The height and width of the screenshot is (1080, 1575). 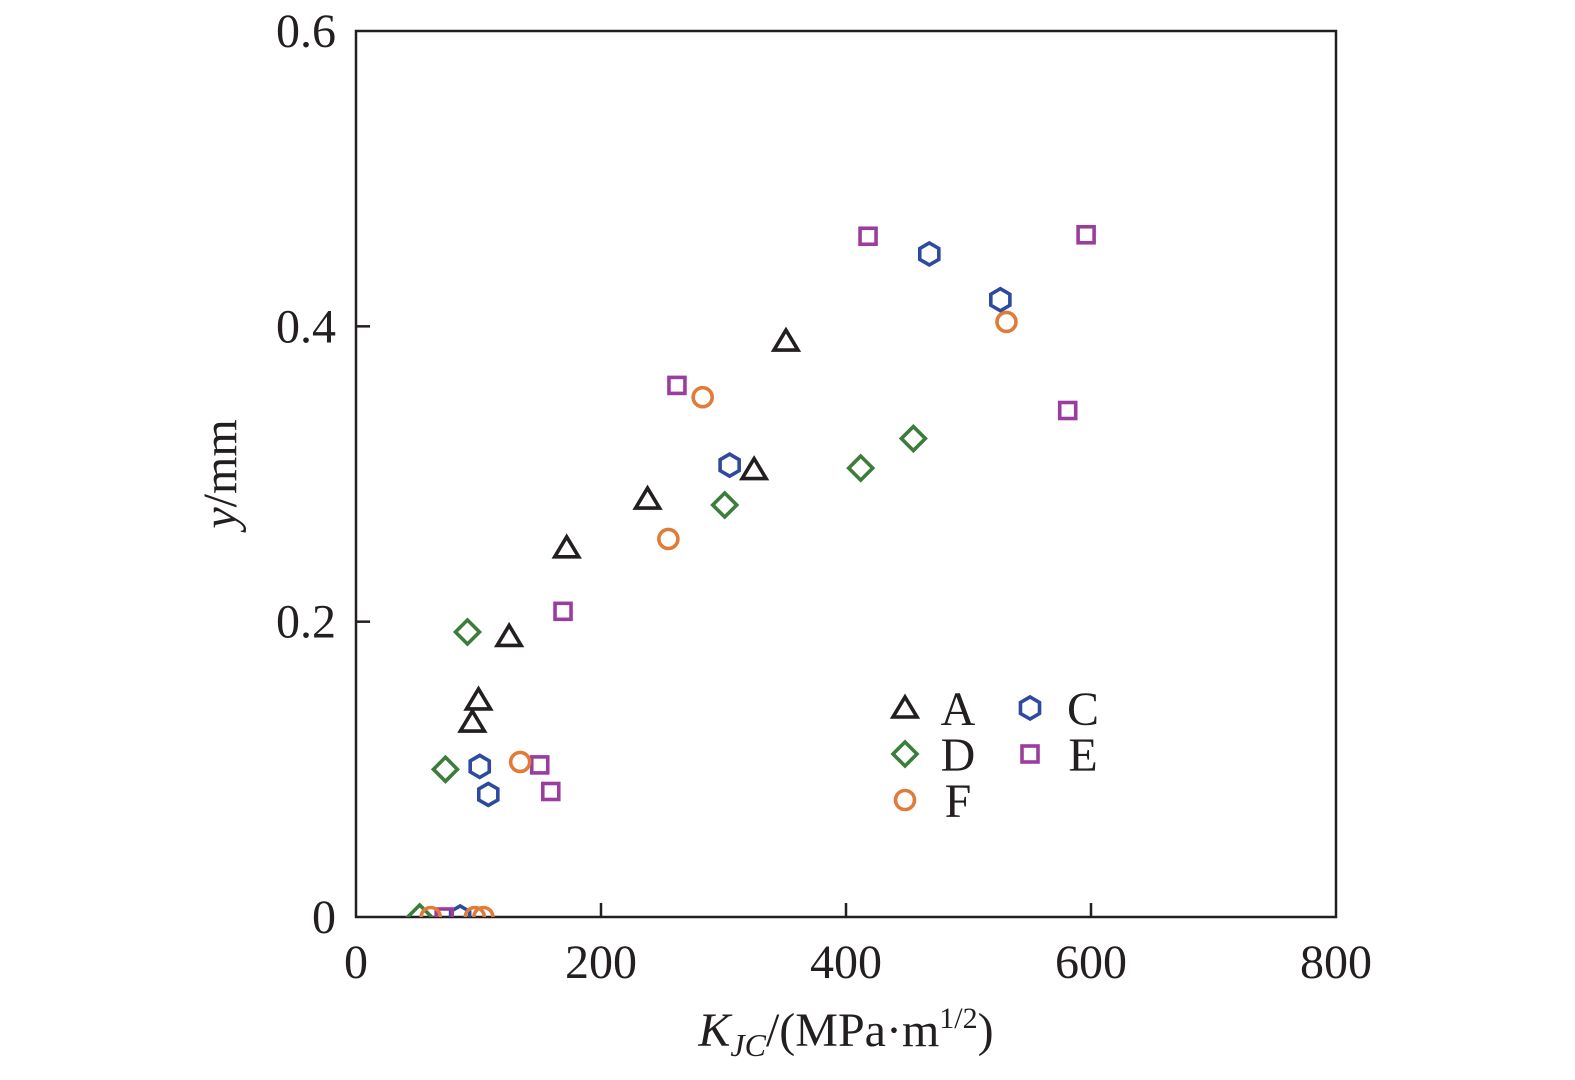 I want to click on legend: A C D E F, so click(x=994, y=755).